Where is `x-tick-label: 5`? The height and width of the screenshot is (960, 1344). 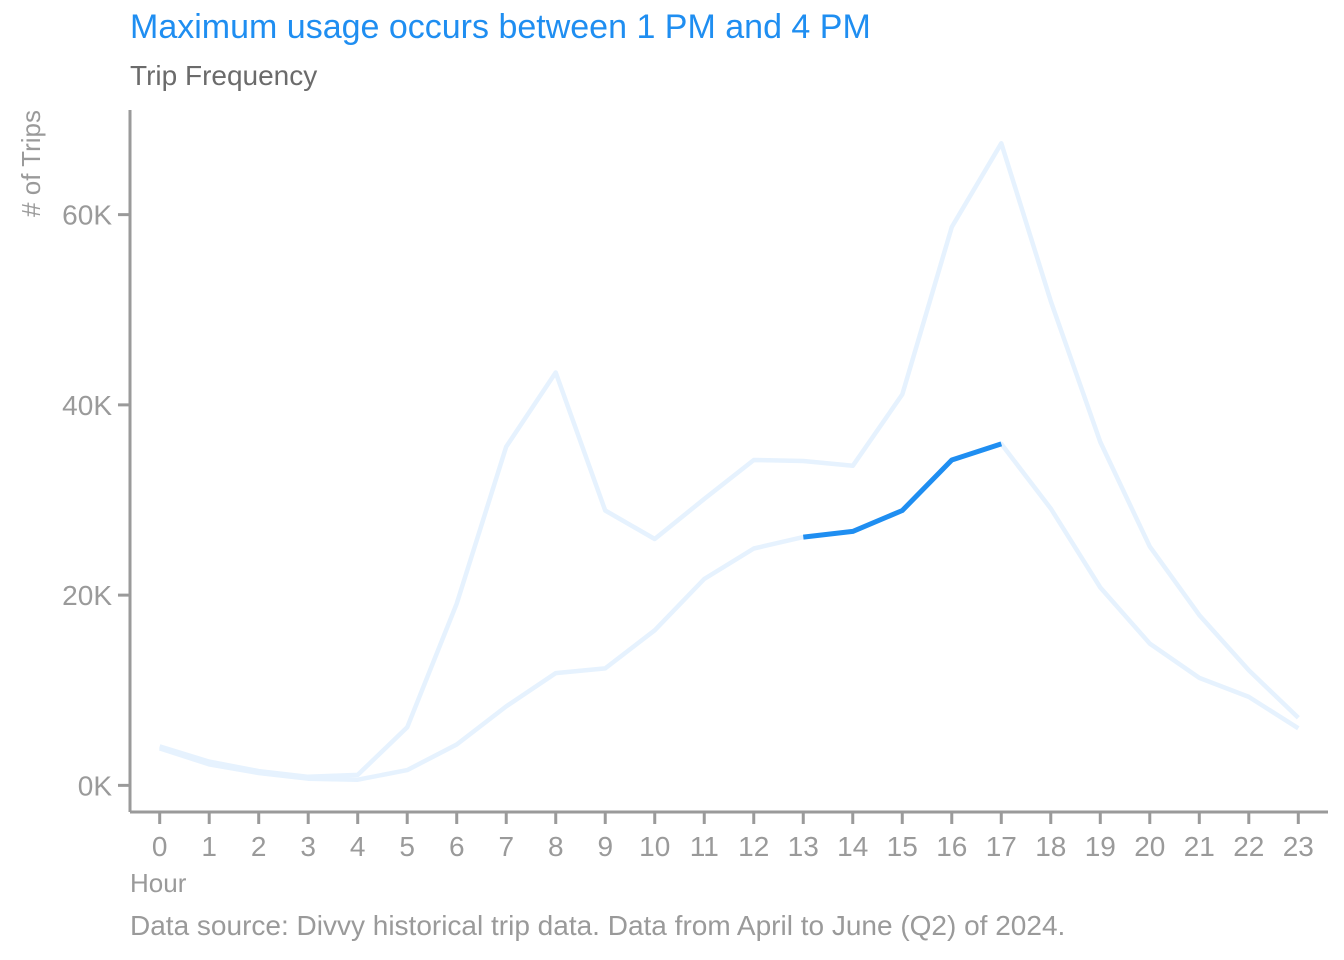
x-tick-label: 5 is located at coordinates (407, 846).